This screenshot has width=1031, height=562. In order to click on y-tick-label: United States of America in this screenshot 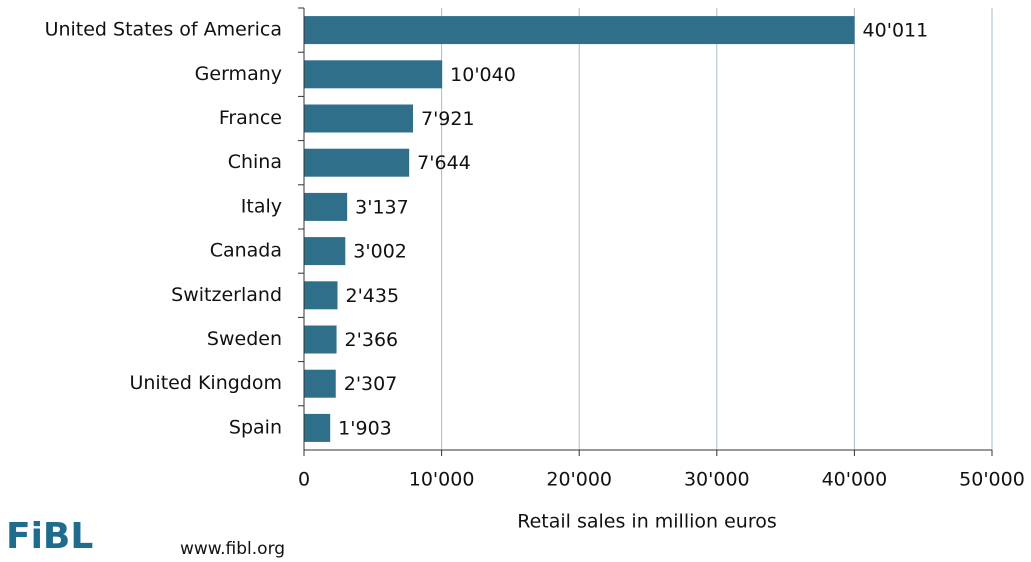, I will do `click(163, 30)`.